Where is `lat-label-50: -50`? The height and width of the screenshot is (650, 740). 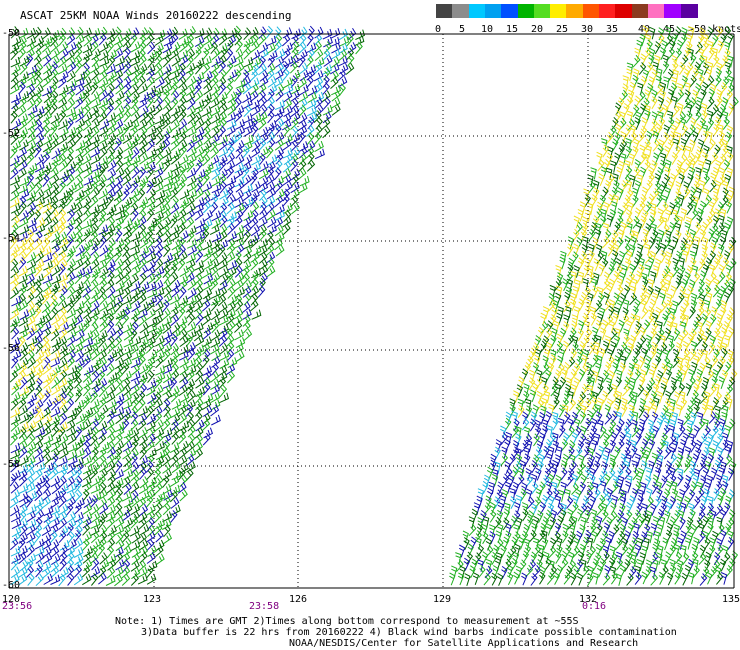
lat-label-50: -50 is located at coordinates (11, 33).